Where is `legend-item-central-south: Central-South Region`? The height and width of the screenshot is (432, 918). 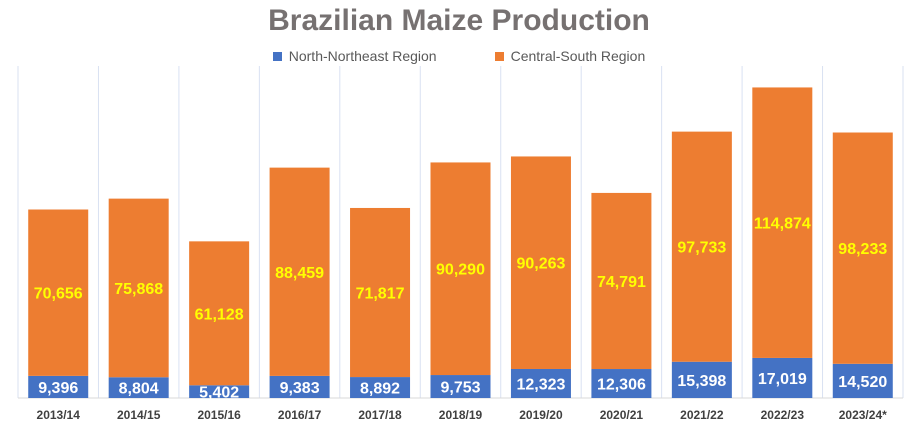
legend-item-central-south: Central-South Region is located at coordinates (570, 56).